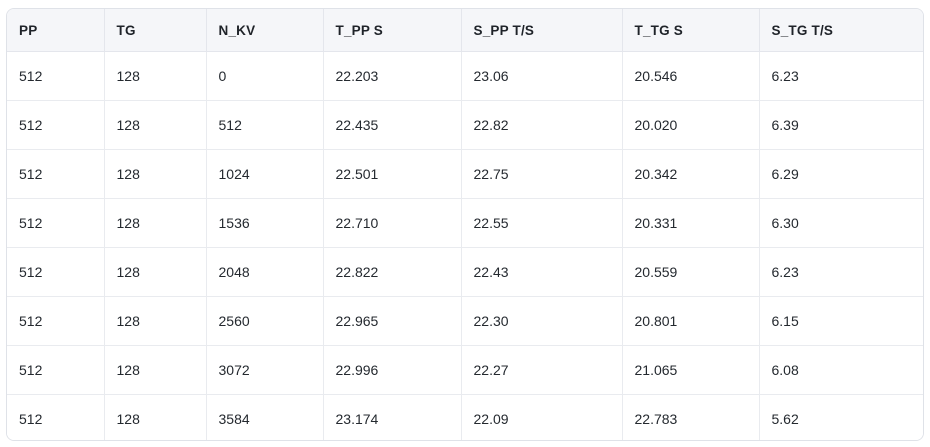  I want to click on table-cell: 22.710, so click(392, 223).